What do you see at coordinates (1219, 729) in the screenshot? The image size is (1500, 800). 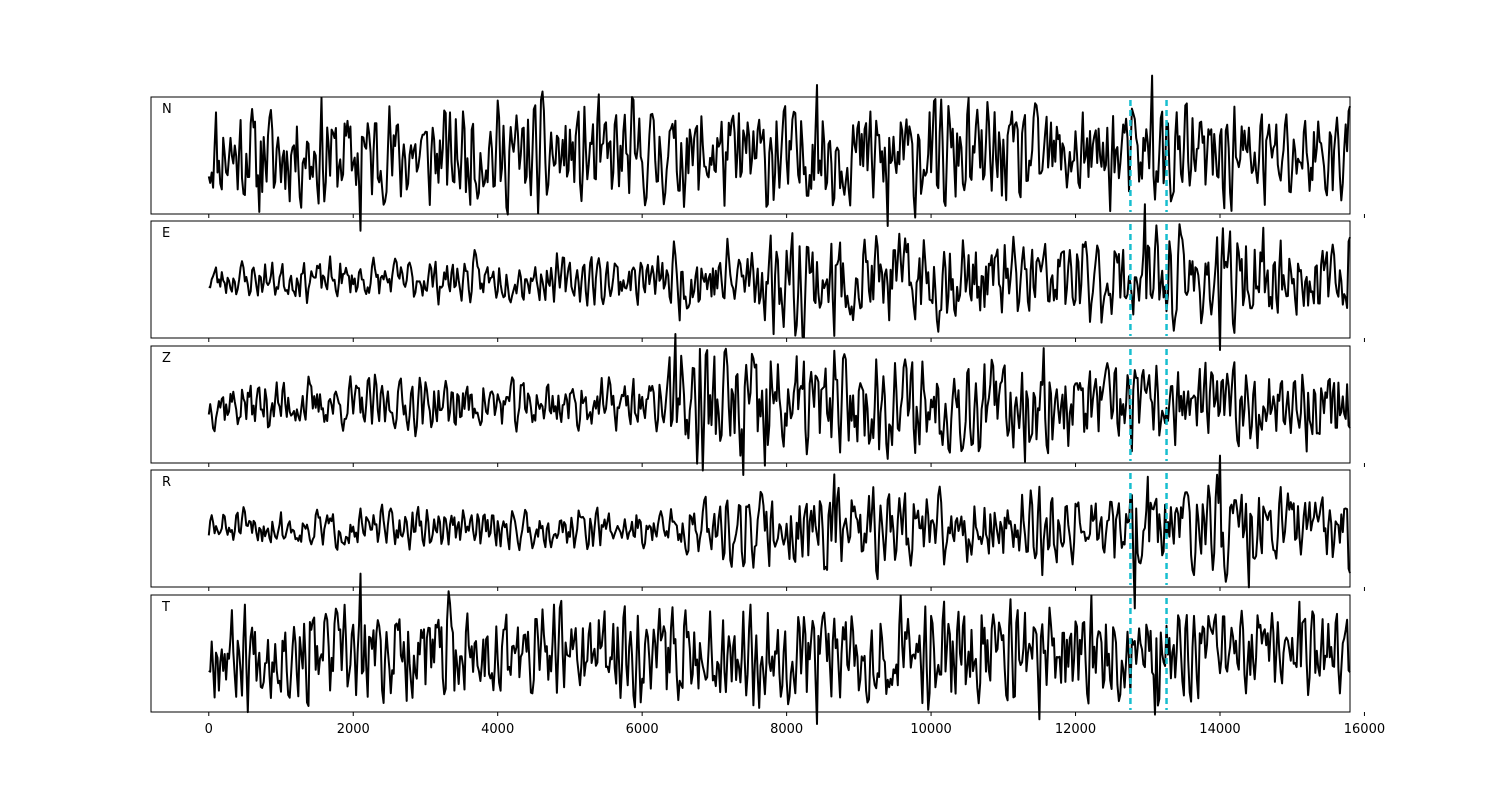 I see `x-tick-label: 14000` at bounding box center [1219, 729].